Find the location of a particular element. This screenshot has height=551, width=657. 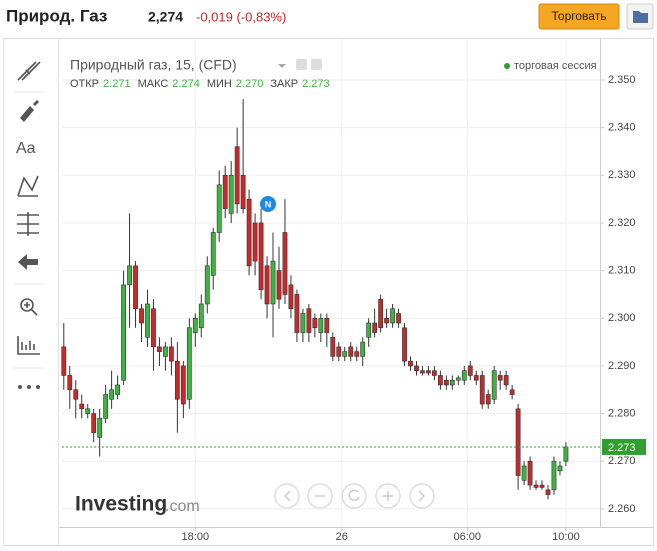

legend-name: ЗАКР is located at coordinates (284, 84).